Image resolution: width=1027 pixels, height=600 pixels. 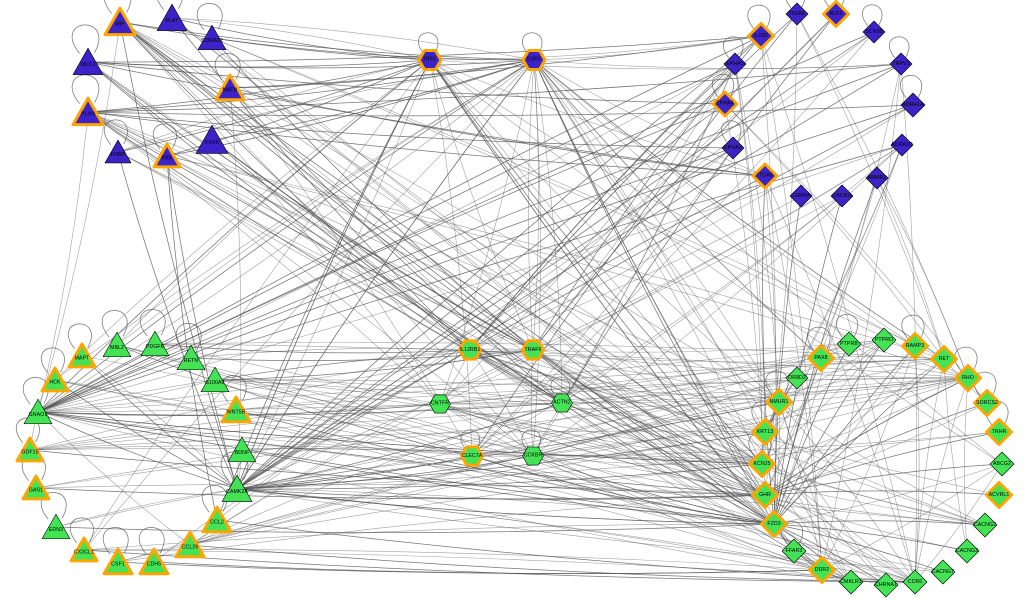 What do you see at coordinates (796, 13) in the screenshot?
I see `graph-node-itga8: ITGA8` at bounding box center [796, 13].